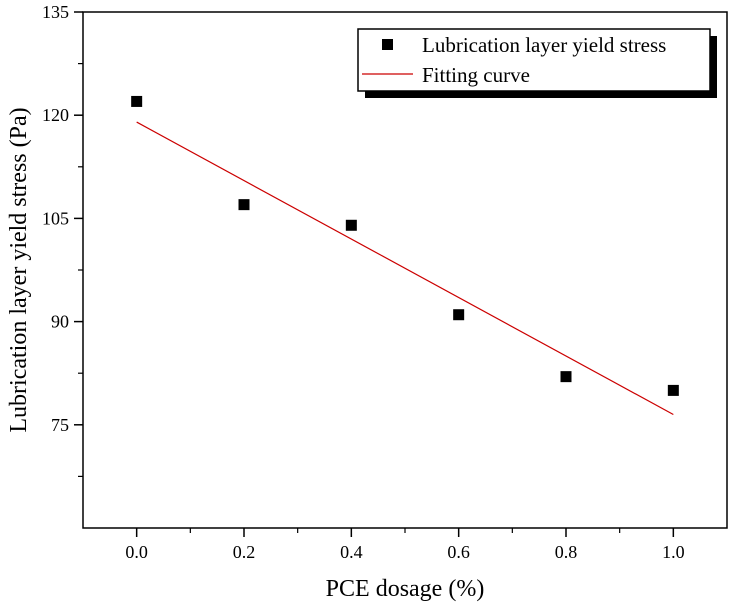 This screenshot has width=738, height=604. What do you see at coordinates (534, 60) in the screenshot?
I see `legend-box` at bounding box center [534, 60].